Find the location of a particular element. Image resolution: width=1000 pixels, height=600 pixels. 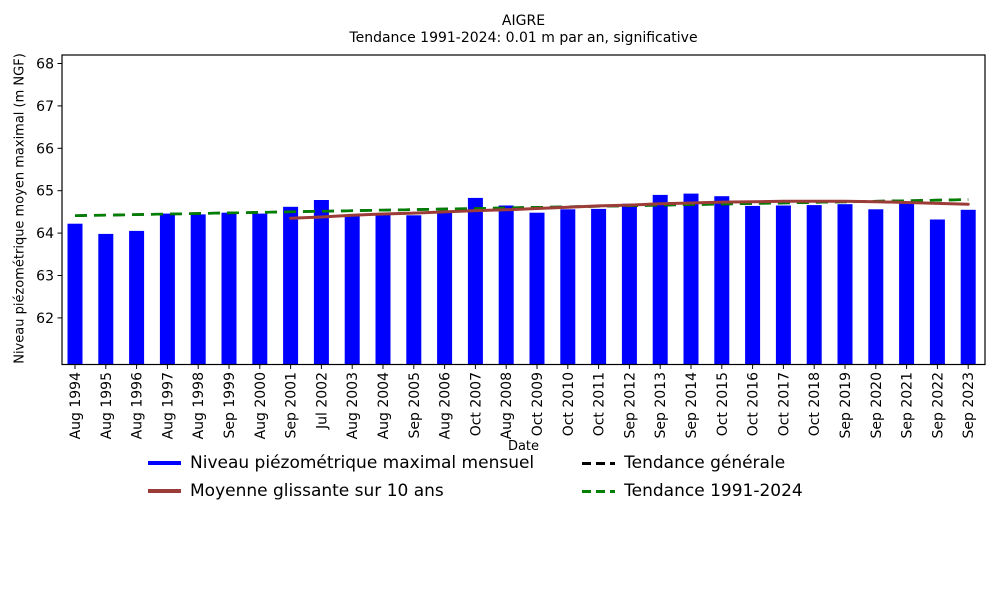

legend-item-bars: Niveau piézométrique maximal mensuel is located at coordinates (341, 463).